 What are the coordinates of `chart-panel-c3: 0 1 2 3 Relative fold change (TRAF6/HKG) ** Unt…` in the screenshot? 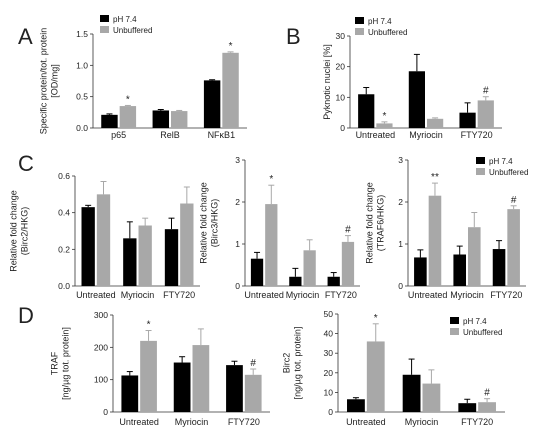 It's located at (447, 227).